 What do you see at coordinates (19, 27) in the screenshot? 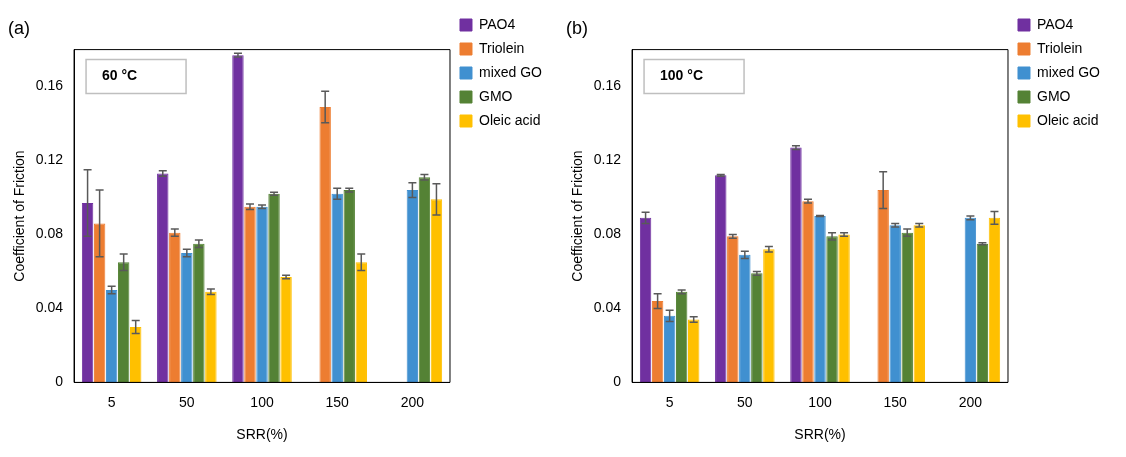
I see `chart-title: (a)` at bounding box center [19, 27].